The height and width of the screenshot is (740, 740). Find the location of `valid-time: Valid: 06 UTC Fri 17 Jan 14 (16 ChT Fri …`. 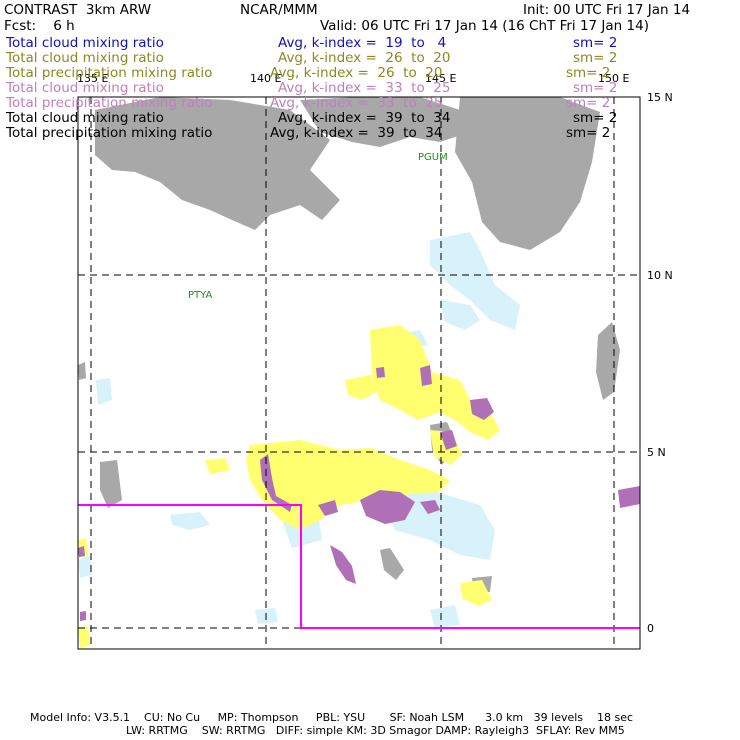

valid-time: Valid: 06 UTC Fri 17 Jan 14 (16 ChT Fri … is located at coordinates (484, 26).